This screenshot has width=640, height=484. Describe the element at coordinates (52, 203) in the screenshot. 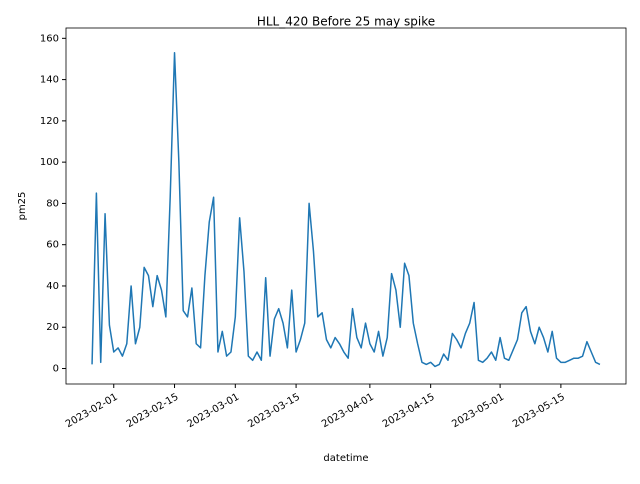

I see `y-tick-label: 80` at that location.